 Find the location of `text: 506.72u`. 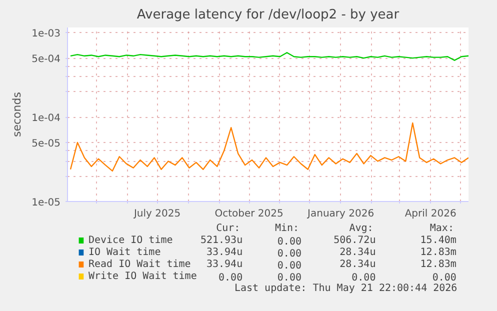

text: 506.72u is located at coordinates (355, 240).